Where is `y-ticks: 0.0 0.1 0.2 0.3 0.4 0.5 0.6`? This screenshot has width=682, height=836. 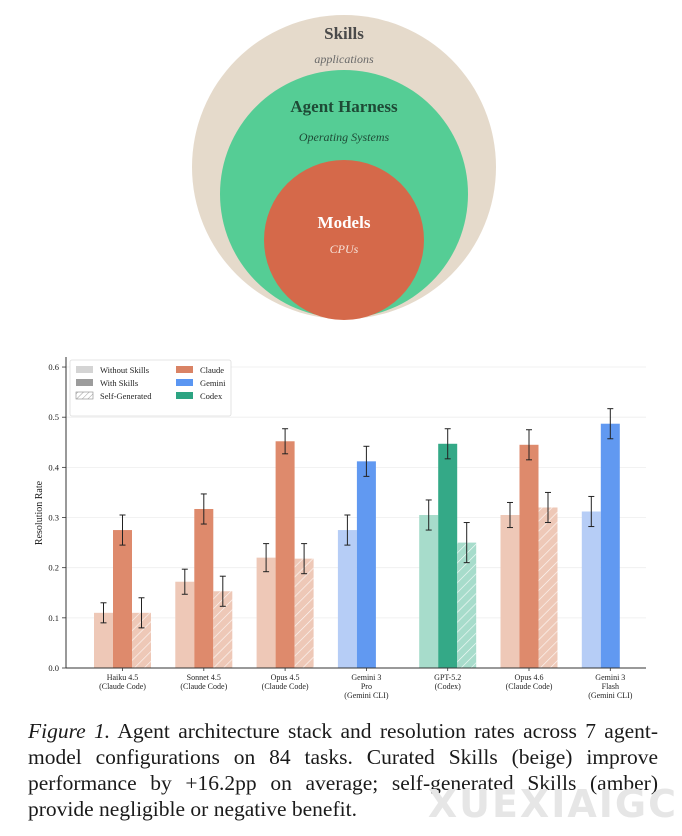 y-ticks: 0.0 0.1 0.2 0.3 0.4 0.5 0.6 is located at coordinates (57, 517).